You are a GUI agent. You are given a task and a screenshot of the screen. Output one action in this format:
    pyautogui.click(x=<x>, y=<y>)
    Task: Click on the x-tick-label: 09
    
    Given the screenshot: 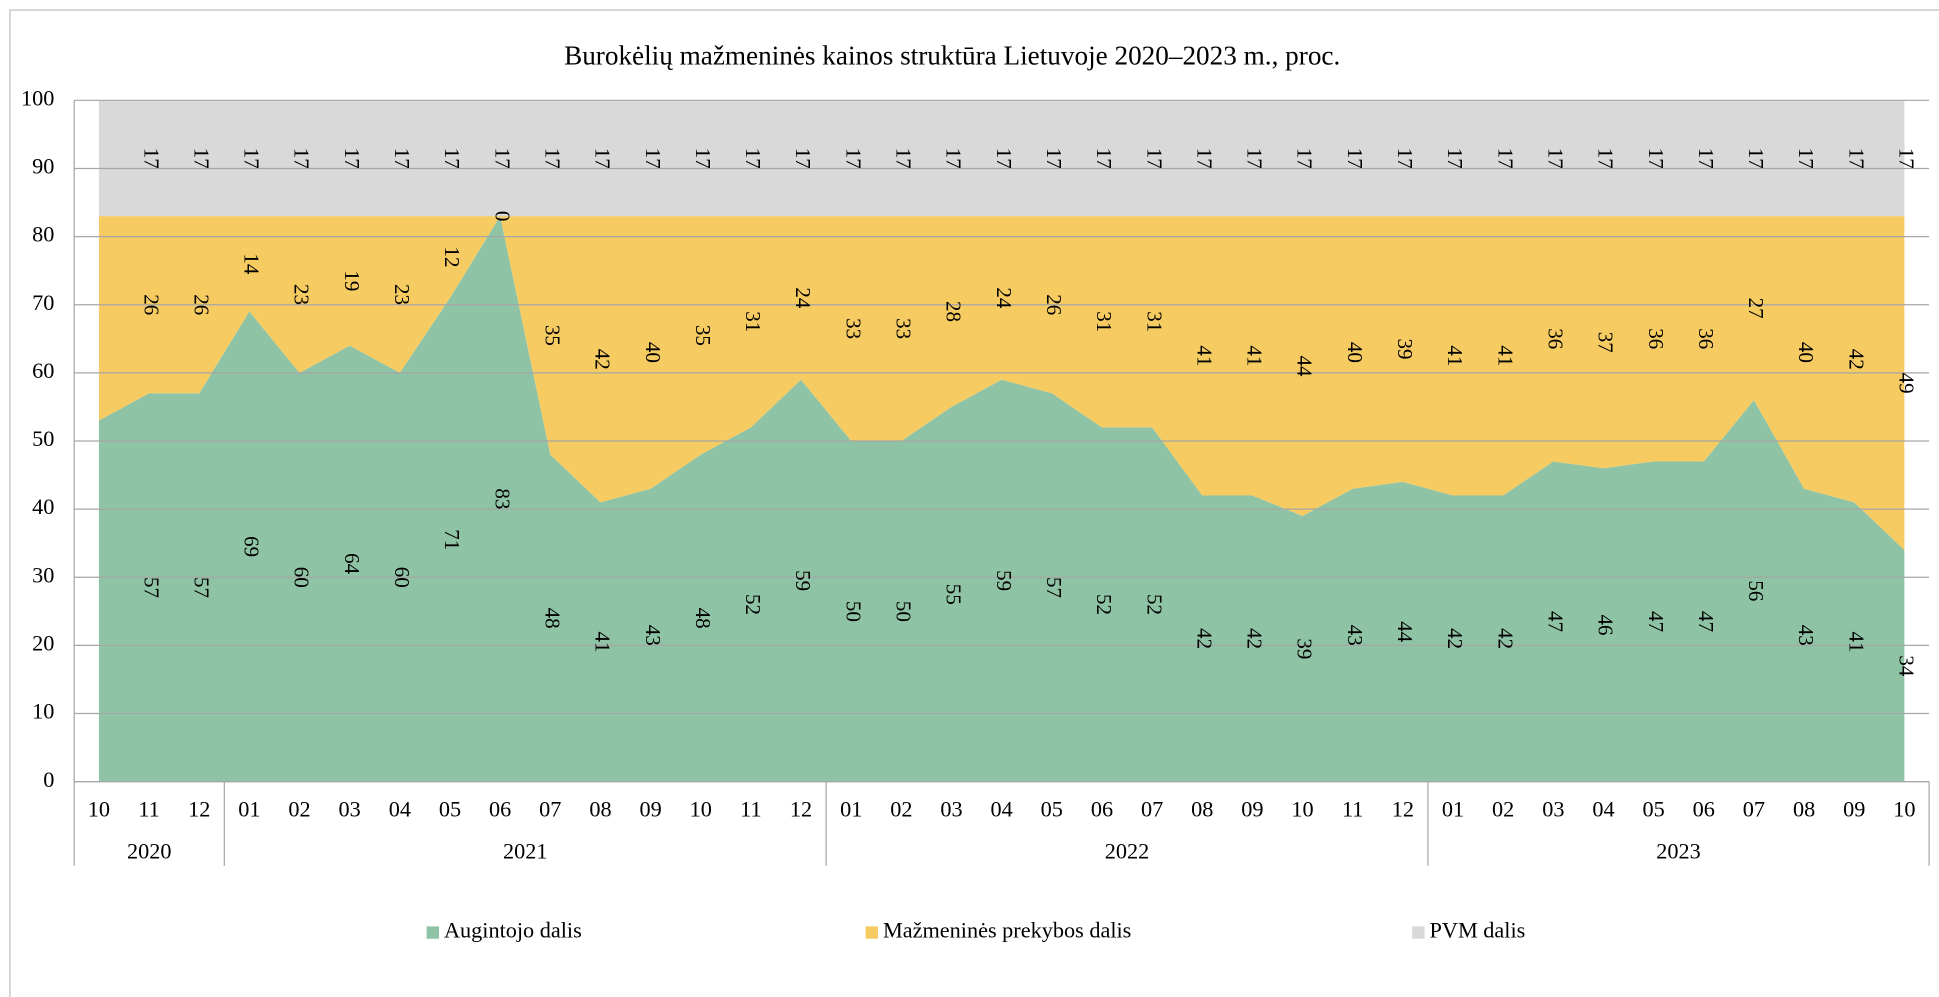 What is the action you would take?
    pyautogui.click(x=1252, y=808)
    